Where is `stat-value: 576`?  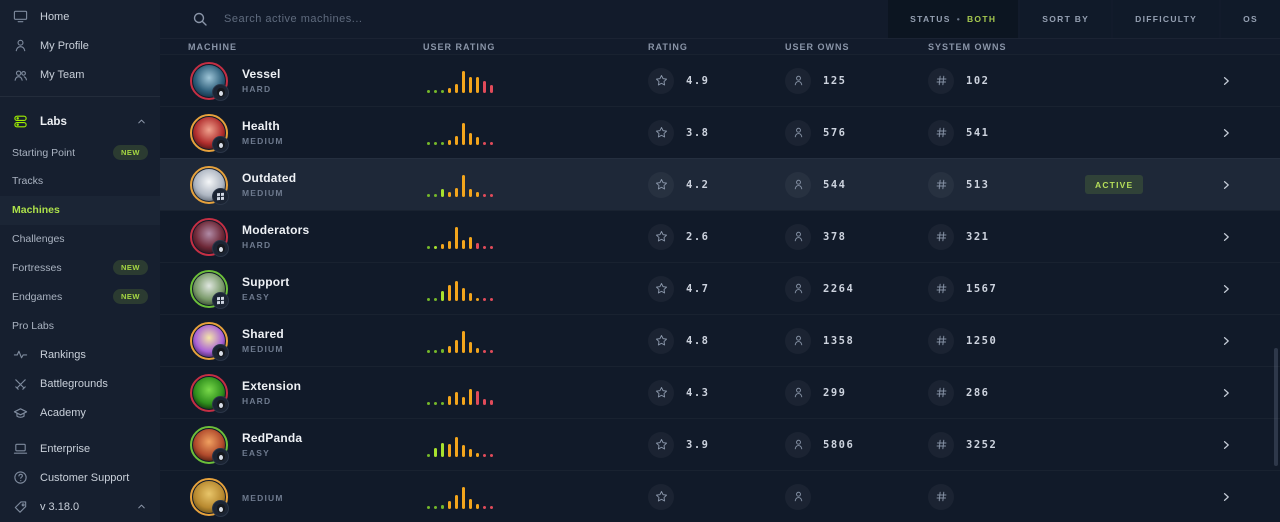 stat-value: 576 is located at coordinates (835, 132).